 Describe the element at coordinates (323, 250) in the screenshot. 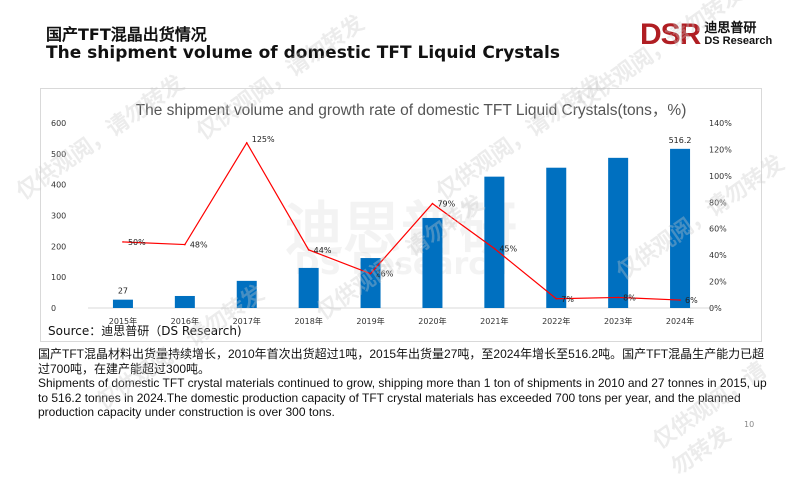

I see `line-data-label: 44%` at that location.